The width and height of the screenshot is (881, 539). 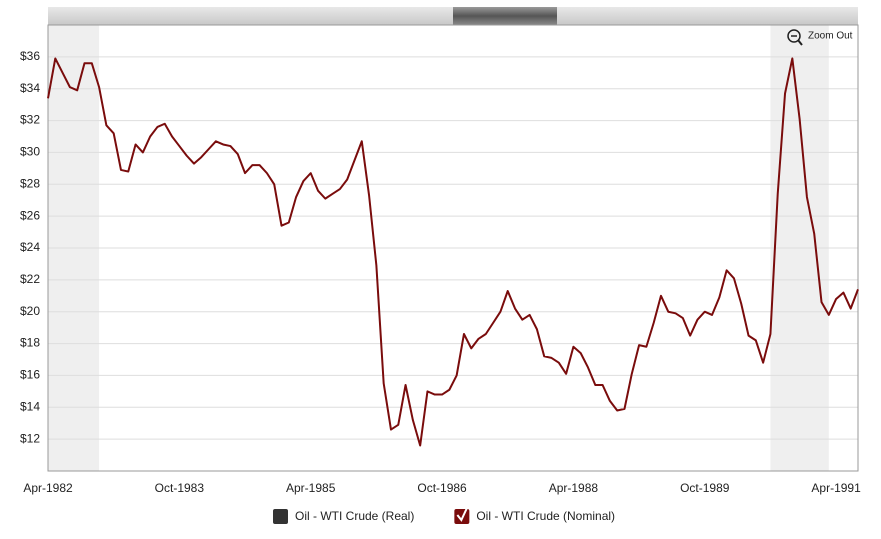 I want to click on zoom-out-button: Zoom Out, so click(x=820, y=37).